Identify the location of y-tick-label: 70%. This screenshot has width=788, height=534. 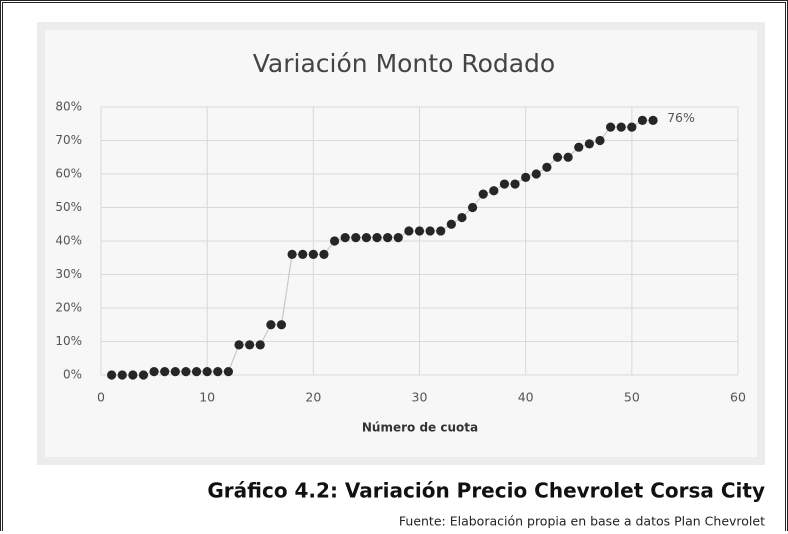
(68, 140).